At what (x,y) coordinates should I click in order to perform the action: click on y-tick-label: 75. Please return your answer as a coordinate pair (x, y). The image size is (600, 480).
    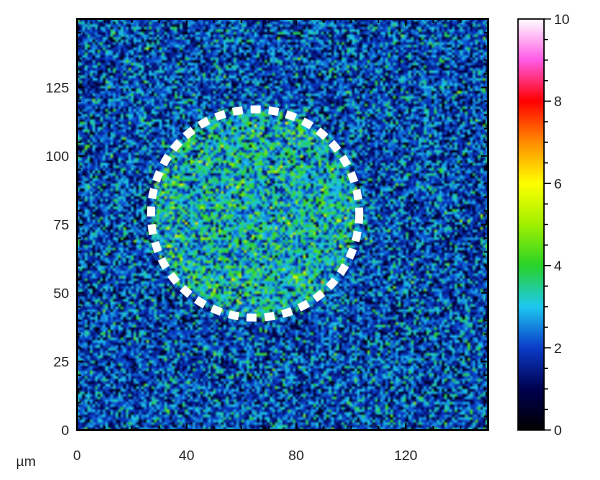
    Looking at the image, I should click on (61, 225).